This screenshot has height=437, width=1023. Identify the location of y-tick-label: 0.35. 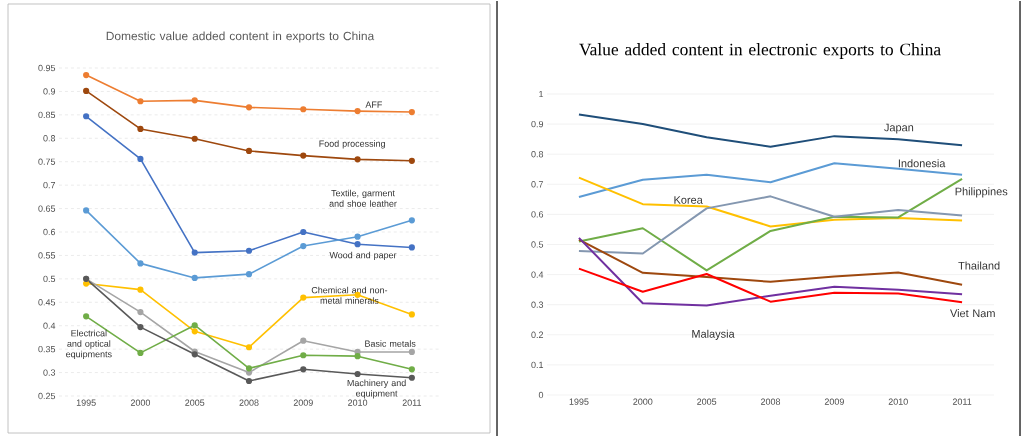
(47, 349).